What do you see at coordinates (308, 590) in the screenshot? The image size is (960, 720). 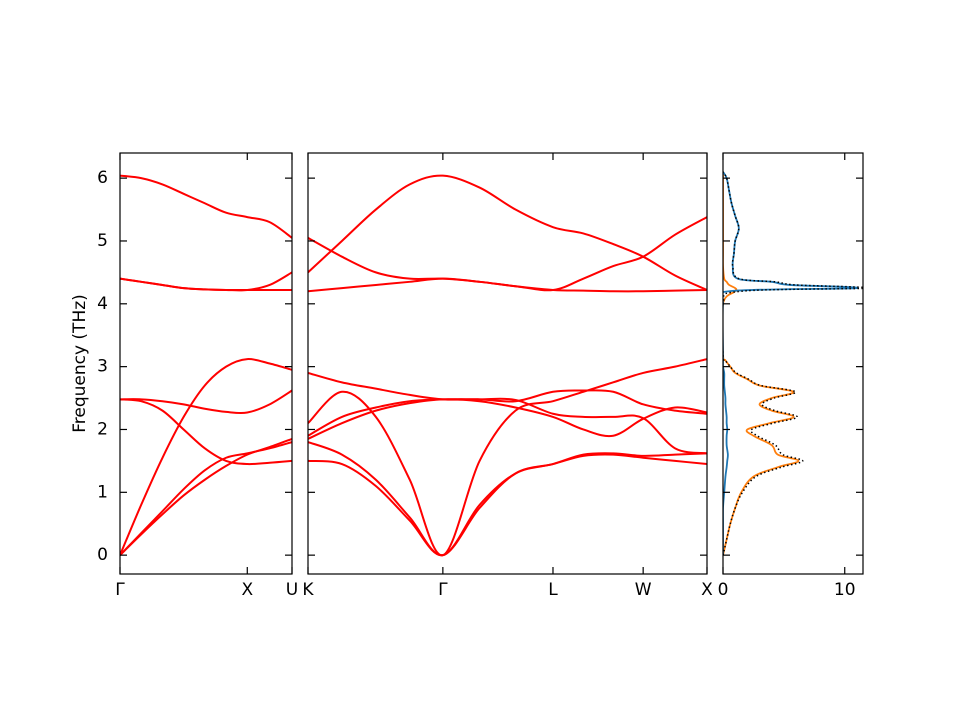 I see `x-tick-label: K` at bounding box center [308, 590].